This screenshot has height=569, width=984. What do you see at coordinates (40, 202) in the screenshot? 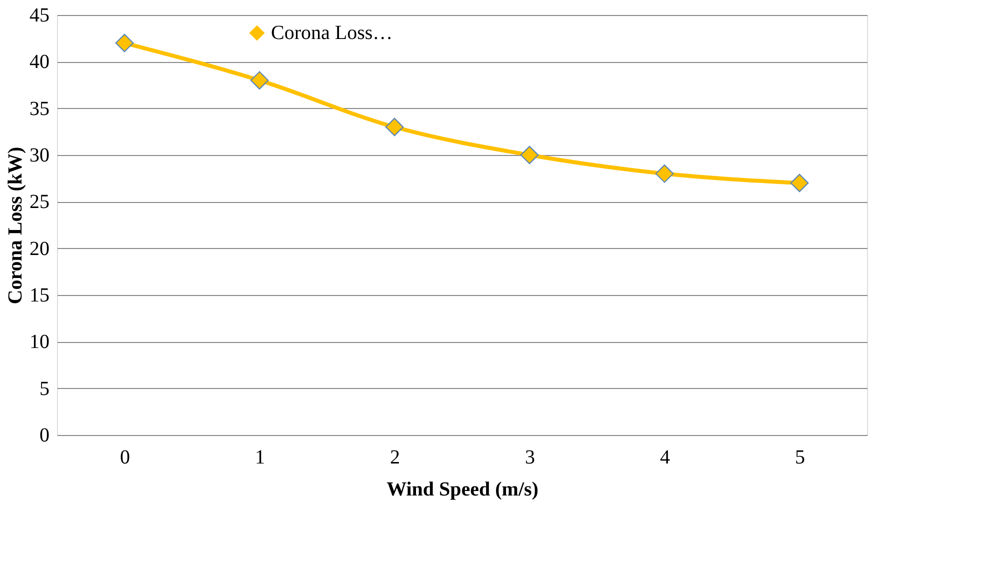
I see `y-tick-label: 25` at bounding box center [40, 202].